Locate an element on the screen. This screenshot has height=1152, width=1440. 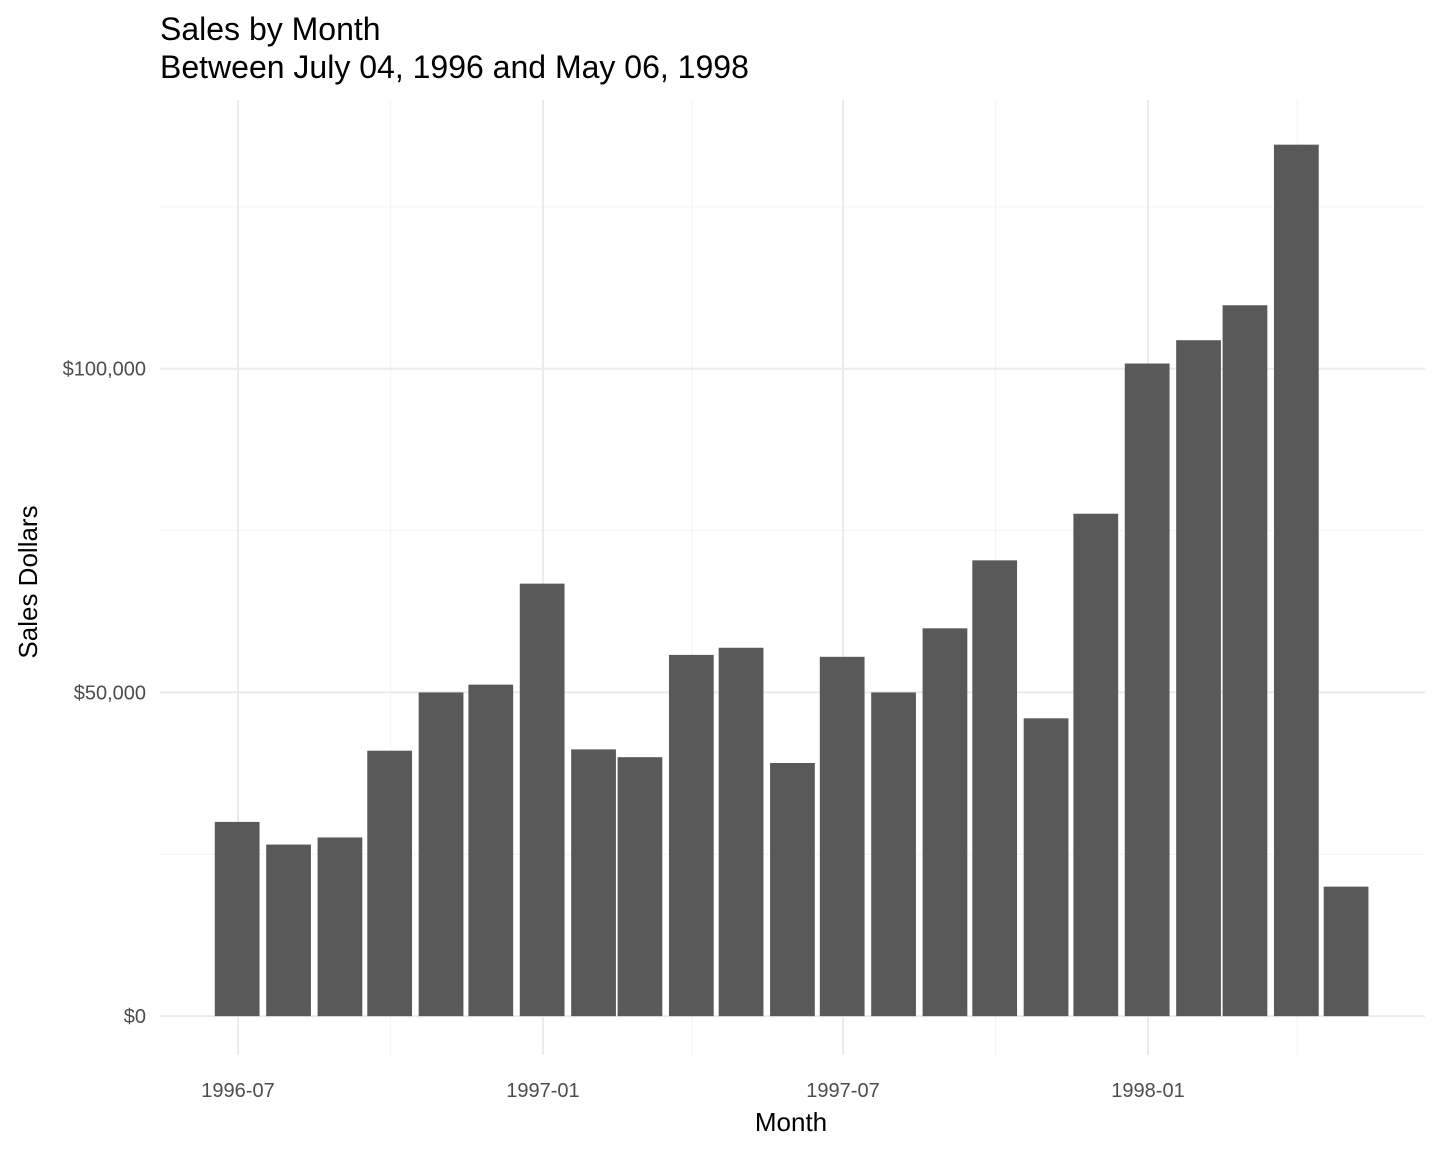
y-tick-label: $100,000 is located at coordinates (104, 370).